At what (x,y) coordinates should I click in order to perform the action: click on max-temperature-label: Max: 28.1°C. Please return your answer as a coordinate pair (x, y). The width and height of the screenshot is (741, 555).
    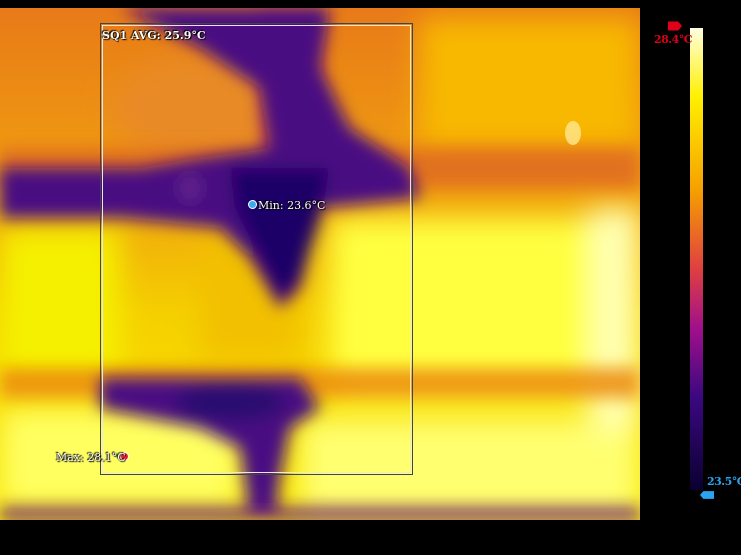
    Looking at the image, I should click on (91, 457).